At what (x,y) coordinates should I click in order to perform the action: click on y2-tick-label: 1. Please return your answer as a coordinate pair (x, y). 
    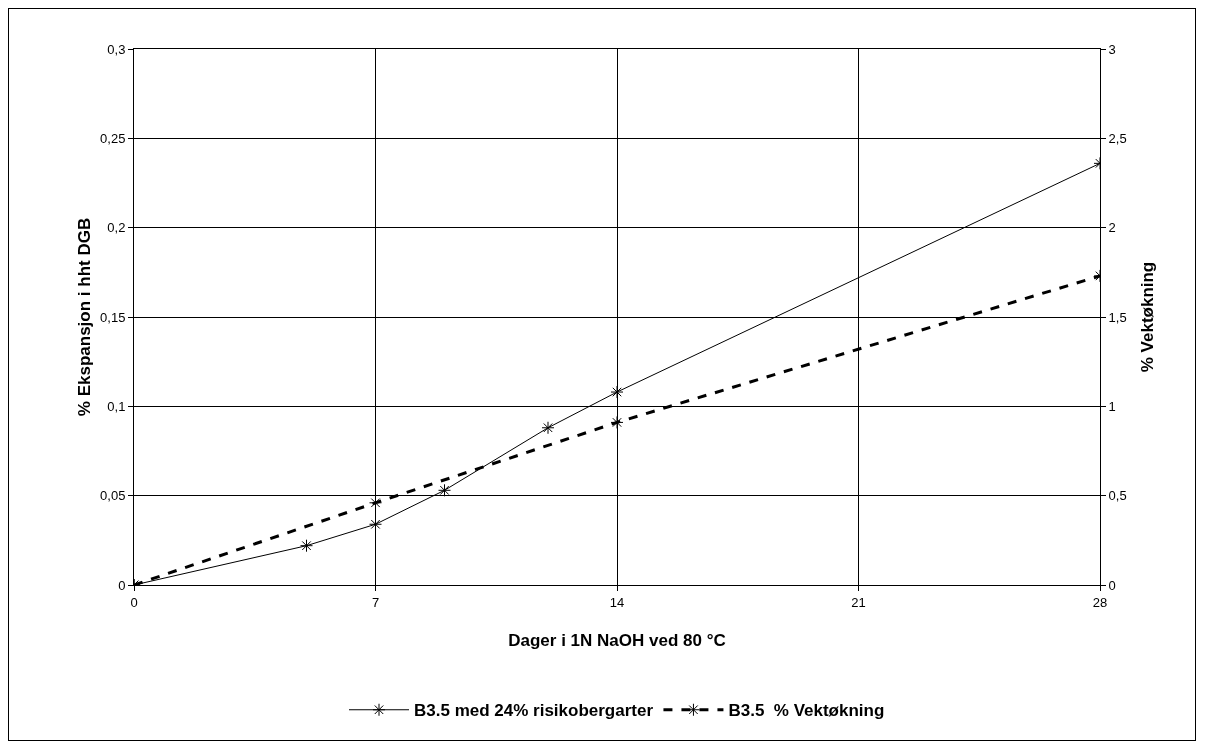
    Looking at the image, I should click on (1112, 406).